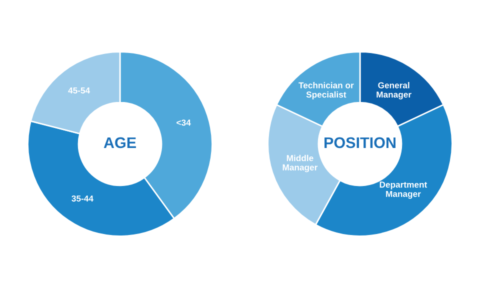  Describe the element at coordinates (326, 91) in the screenshot. I see `slice-label: Technician or Specialist` at that location.